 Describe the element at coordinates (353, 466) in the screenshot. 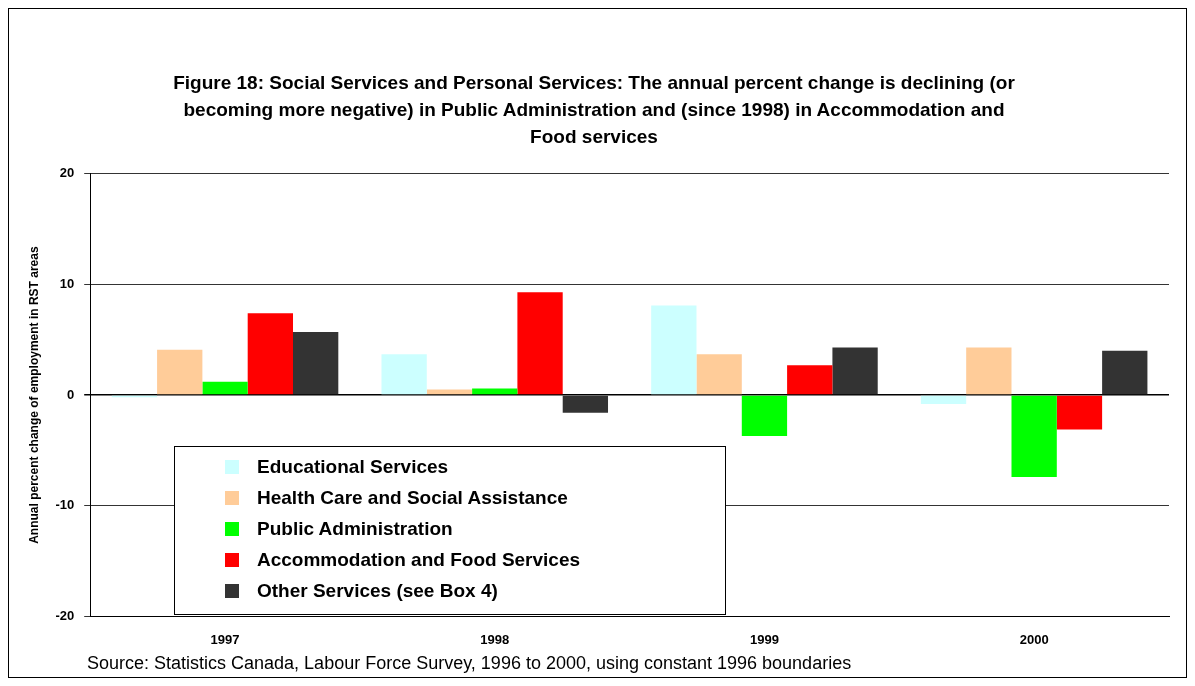

I see `legend-label: Educational Services` at that location.